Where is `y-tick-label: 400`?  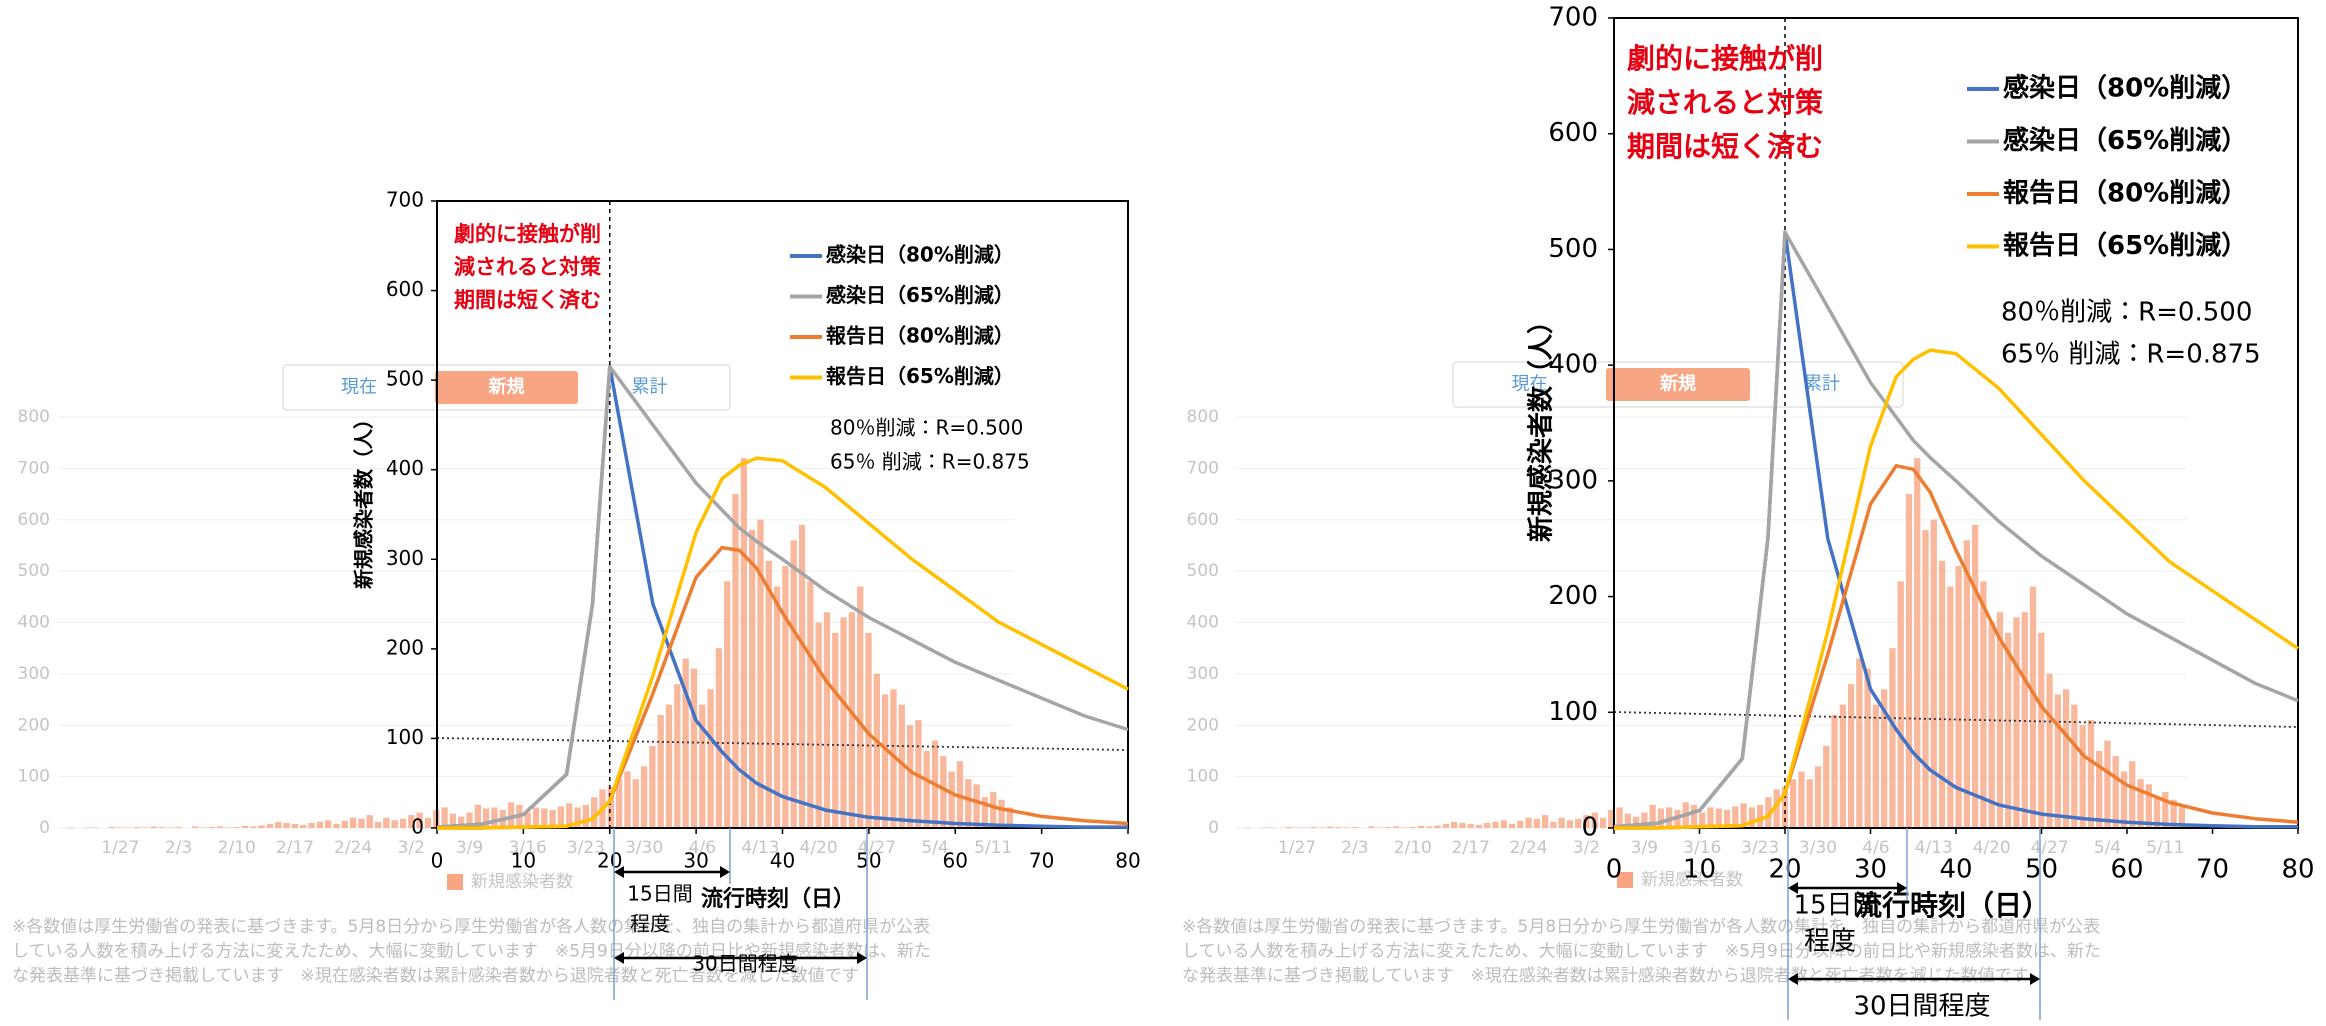 y-tick-label: 400 is located at coordinates (34, 623).